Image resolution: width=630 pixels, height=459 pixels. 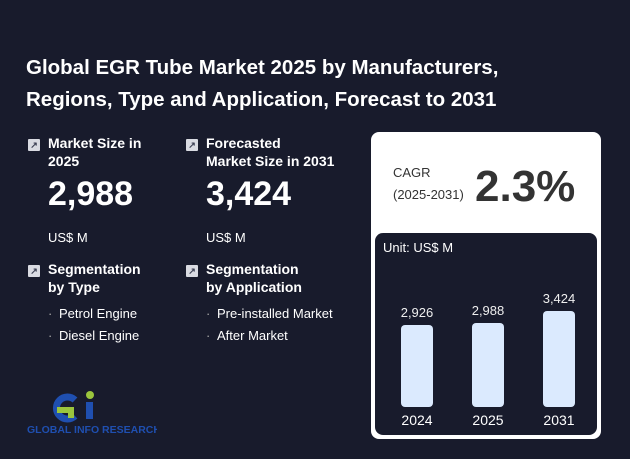 What do you see at coordinates (249, 194) in the screenshot?
I see `forecast-value: 3,424` at bounding box center [249, 194].